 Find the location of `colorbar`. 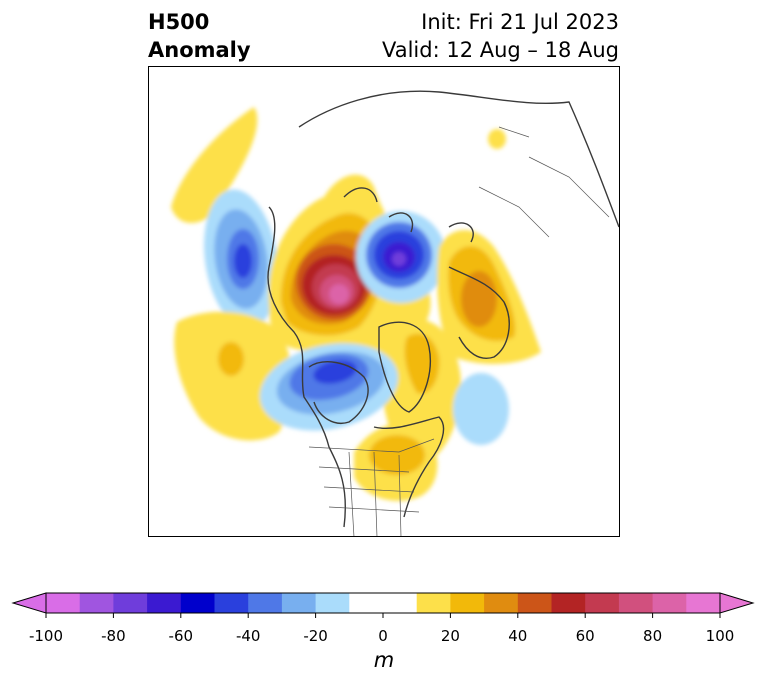

colorbar is located at coordinates (383, 605).